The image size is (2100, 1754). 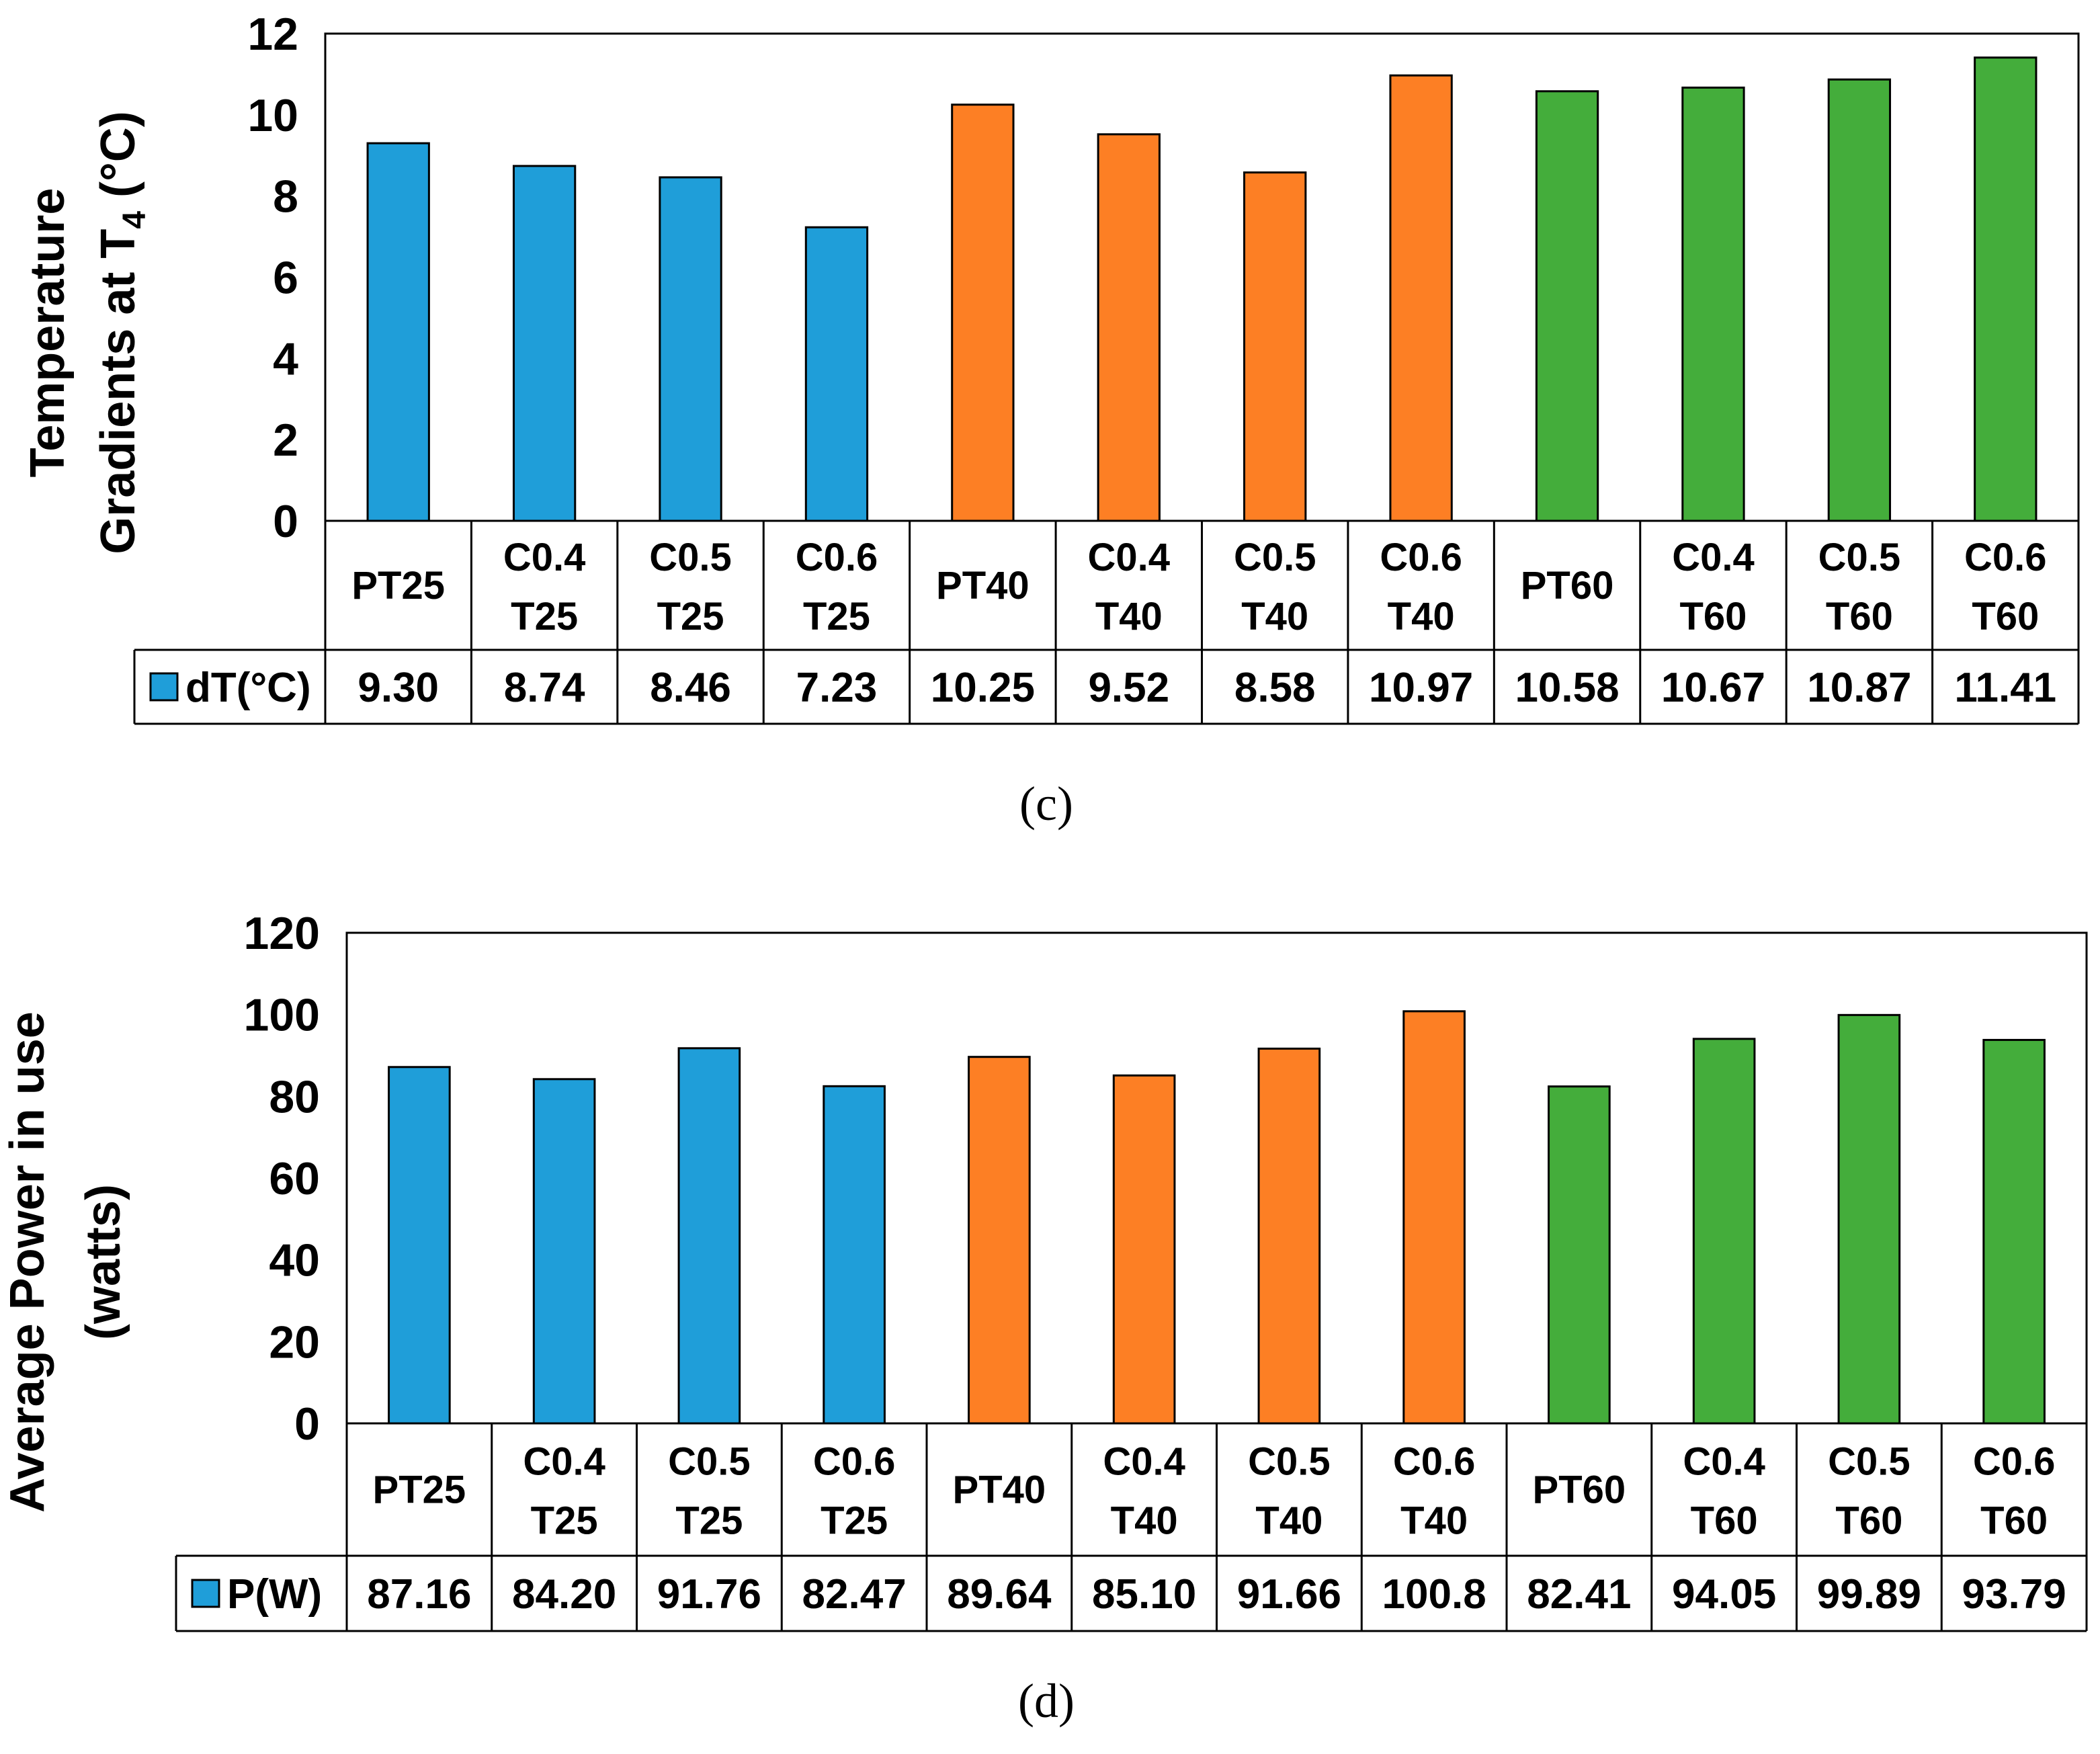 I want to click on panel-caption: (c), so click(x=1046, y=804).